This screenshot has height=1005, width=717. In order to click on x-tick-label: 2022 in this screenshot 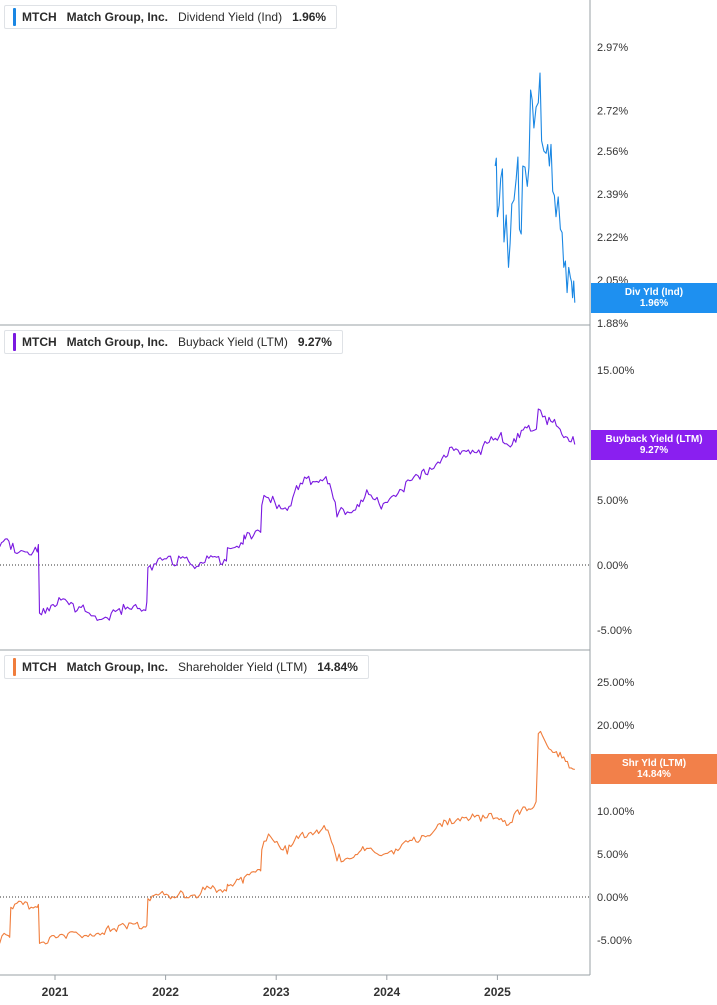, I will do `click(165, 992)`.